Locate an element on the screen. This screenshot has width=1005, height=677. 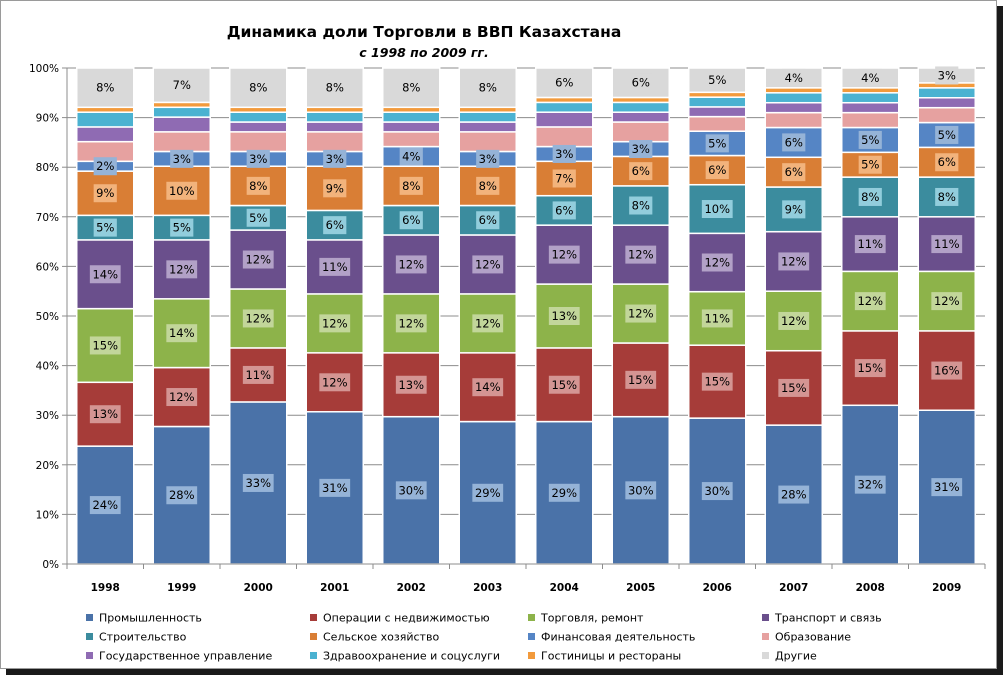
data-label: 29% is located at coordinates (488, 493).